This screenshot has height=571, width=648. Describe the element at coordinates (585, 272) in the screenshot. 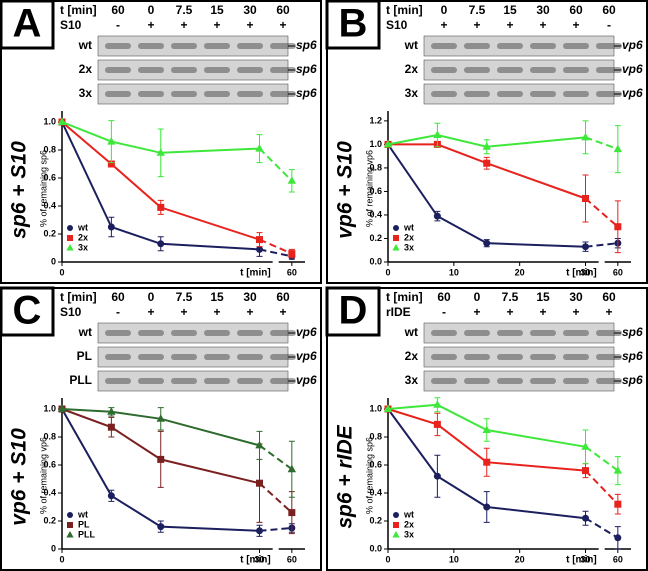

I see `x-tick-label: 30` at that location.